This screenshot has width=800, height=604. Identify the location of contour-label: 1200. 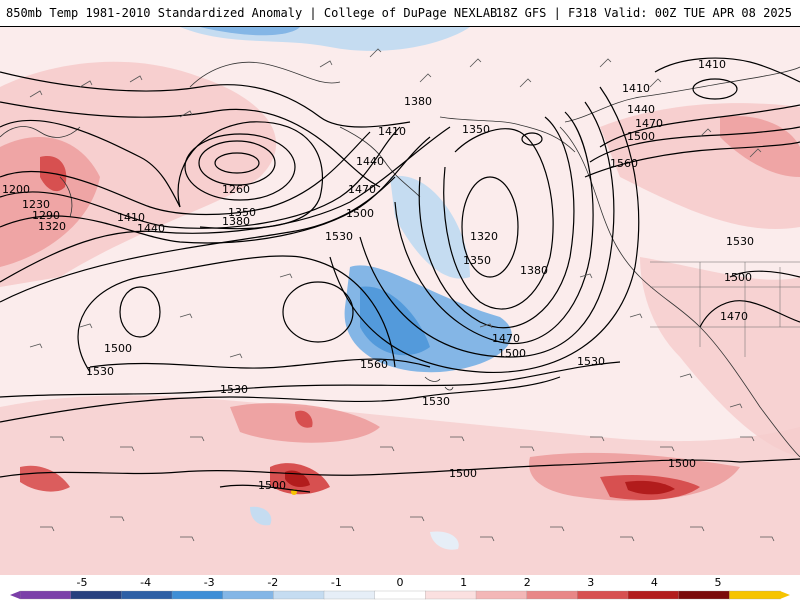
(16, 189).